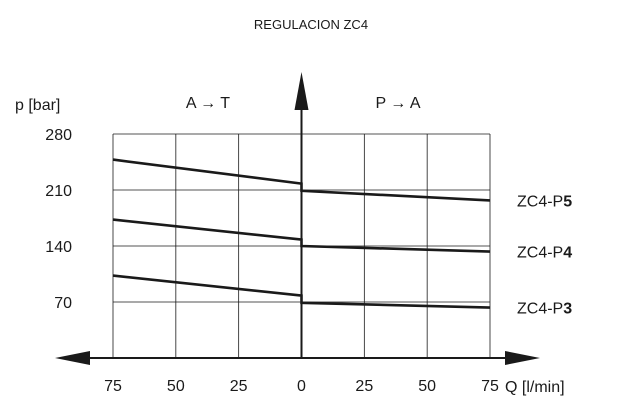  Describe the element at coordinates (208, 103) in the screenshot. I see `region-label-a-to-t: A → T` at that location.